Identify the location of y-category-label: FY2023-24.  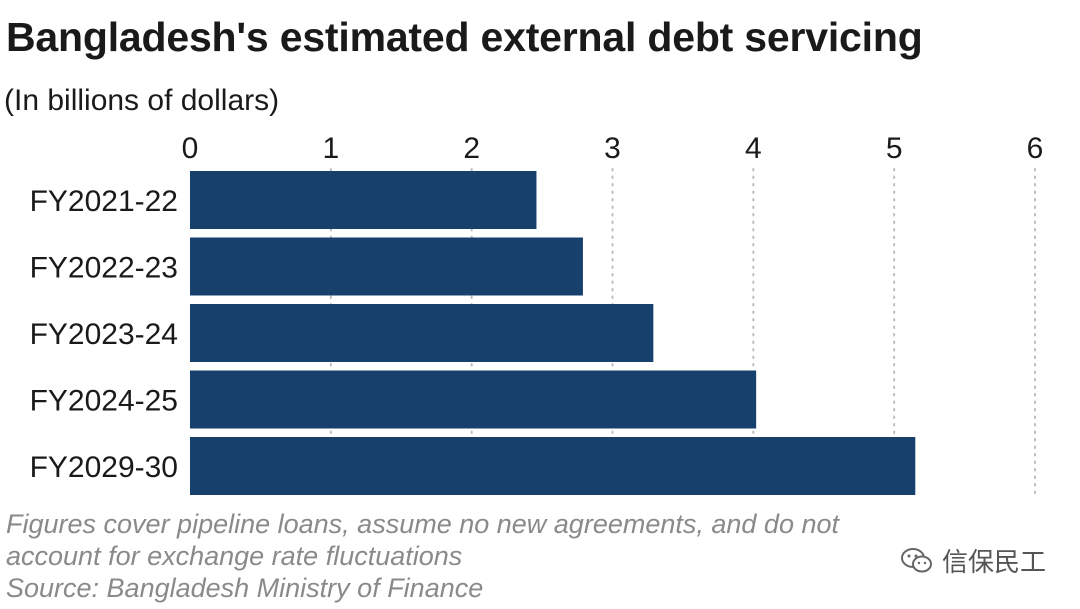
(104, 334).